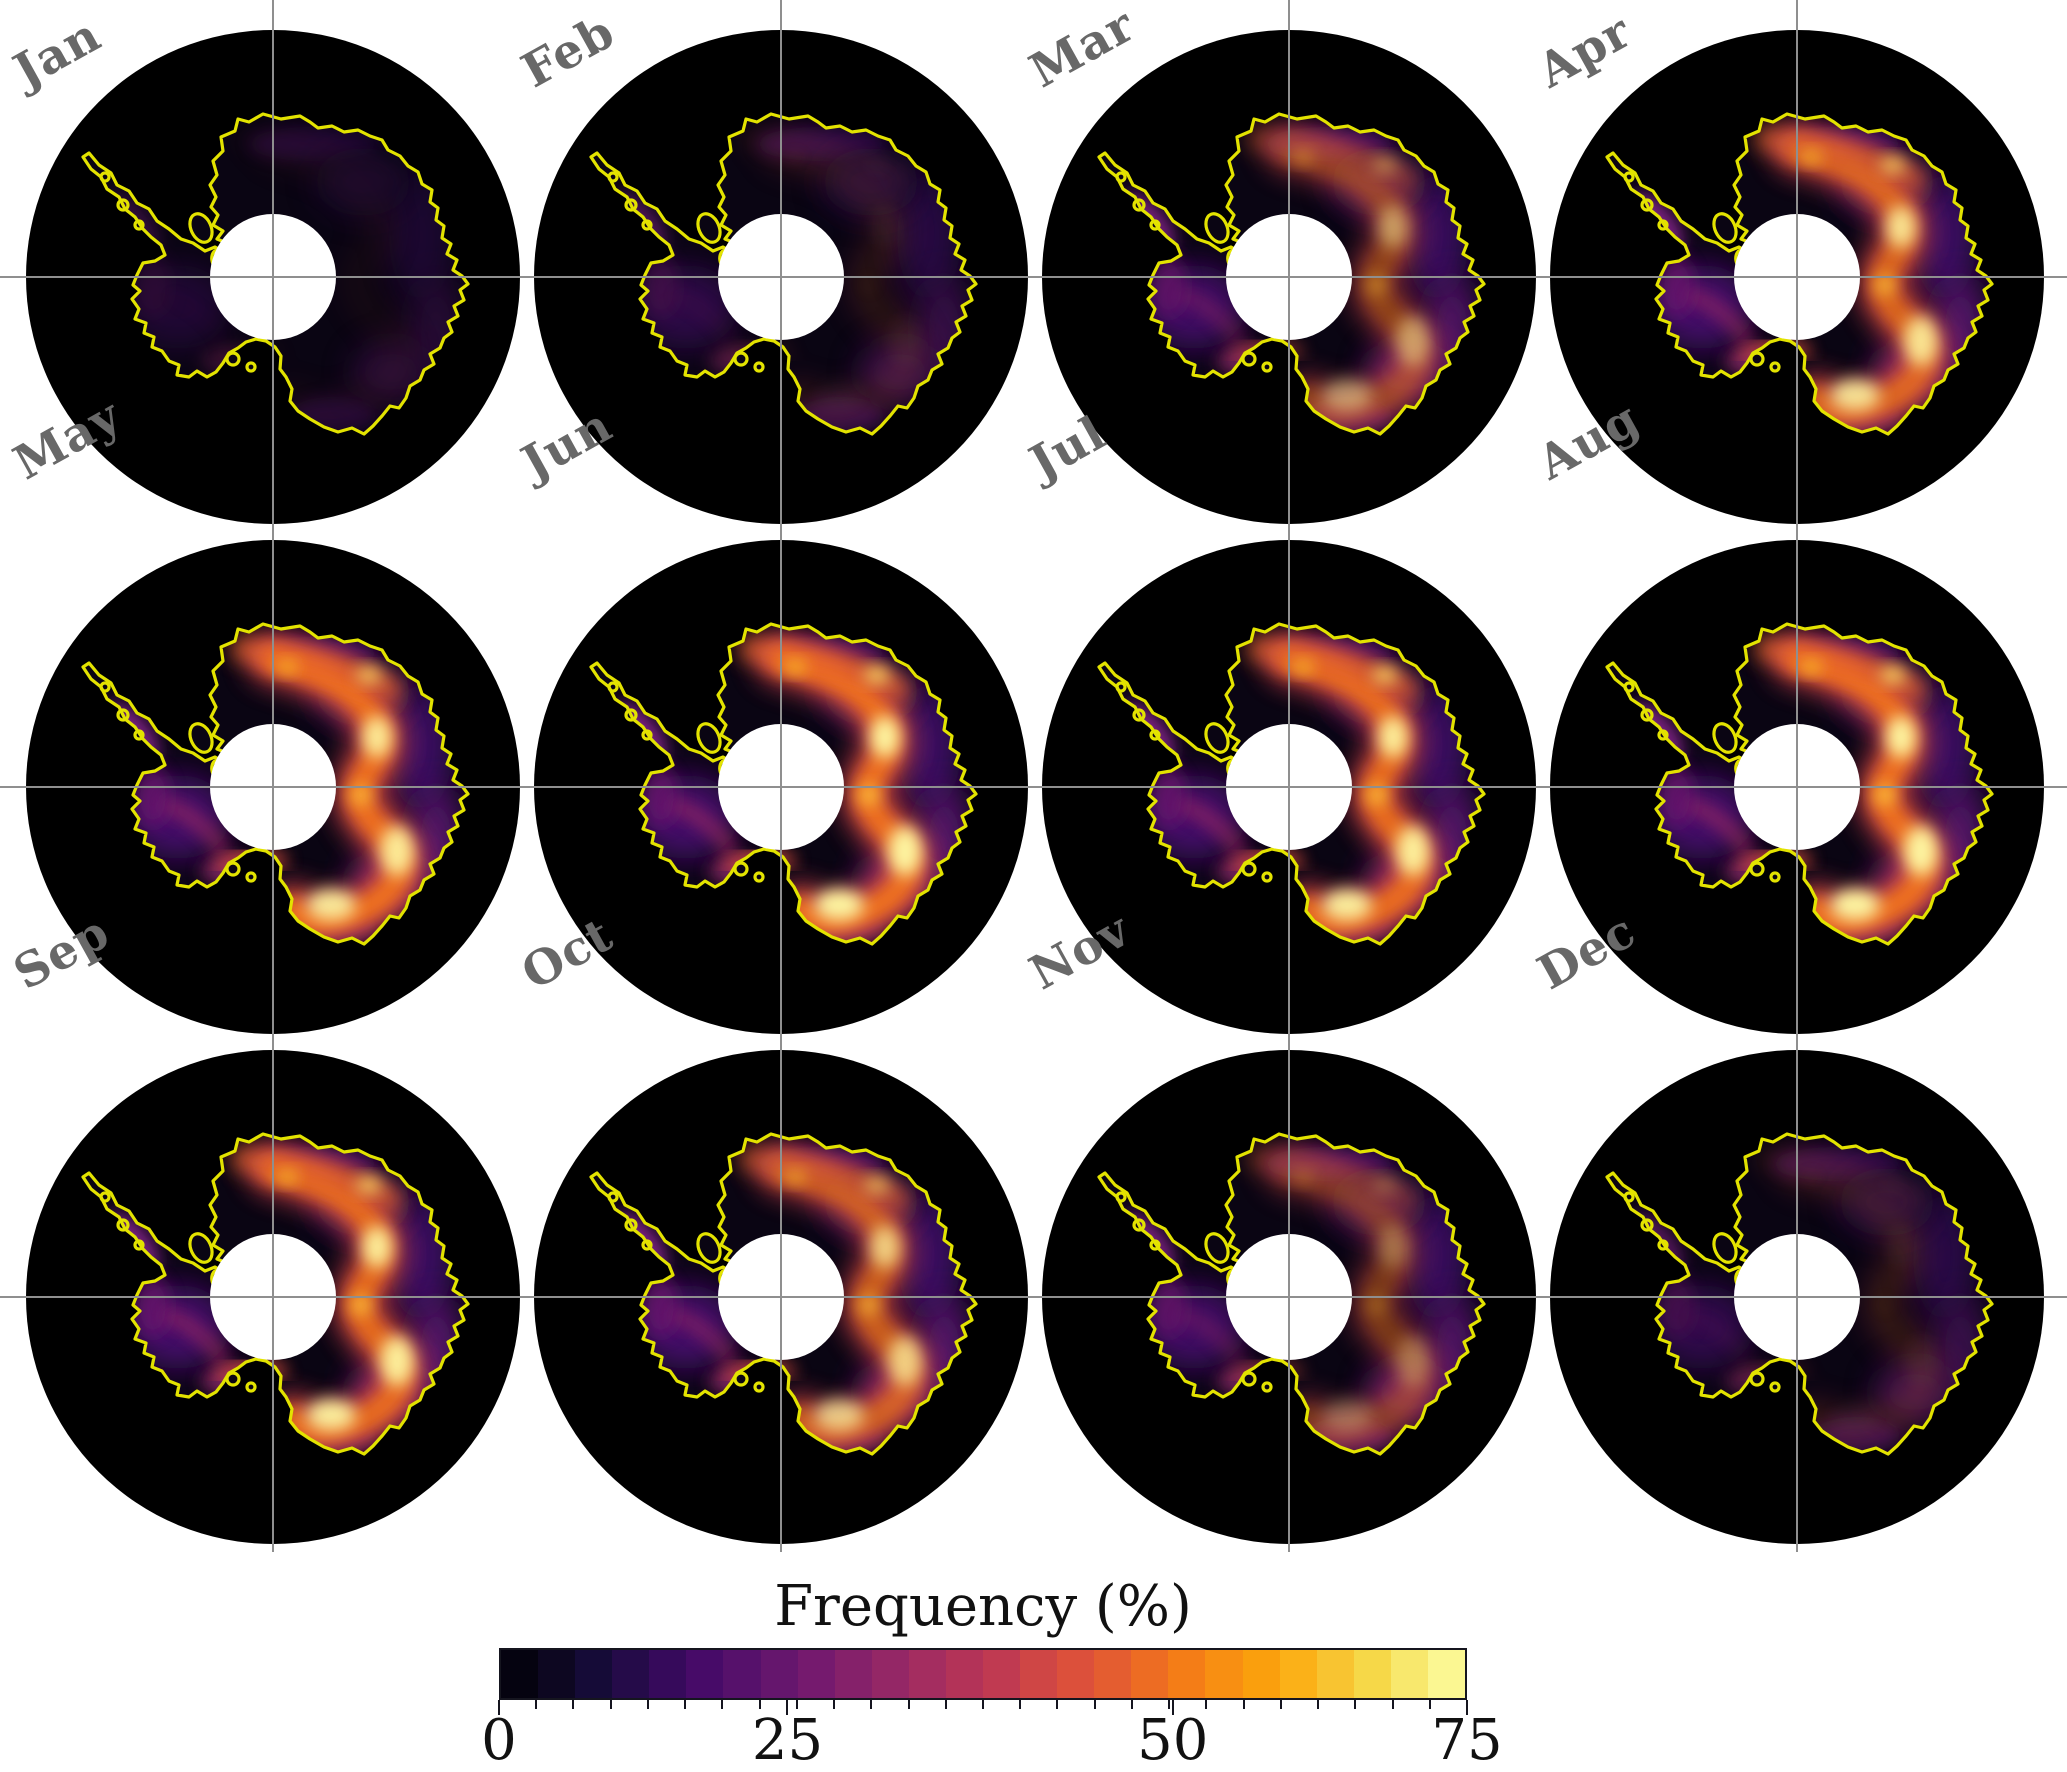  Describe the element at coordinates (1033, 787) in the screenshot. I see `gridline-horizontal-row2` at that location.